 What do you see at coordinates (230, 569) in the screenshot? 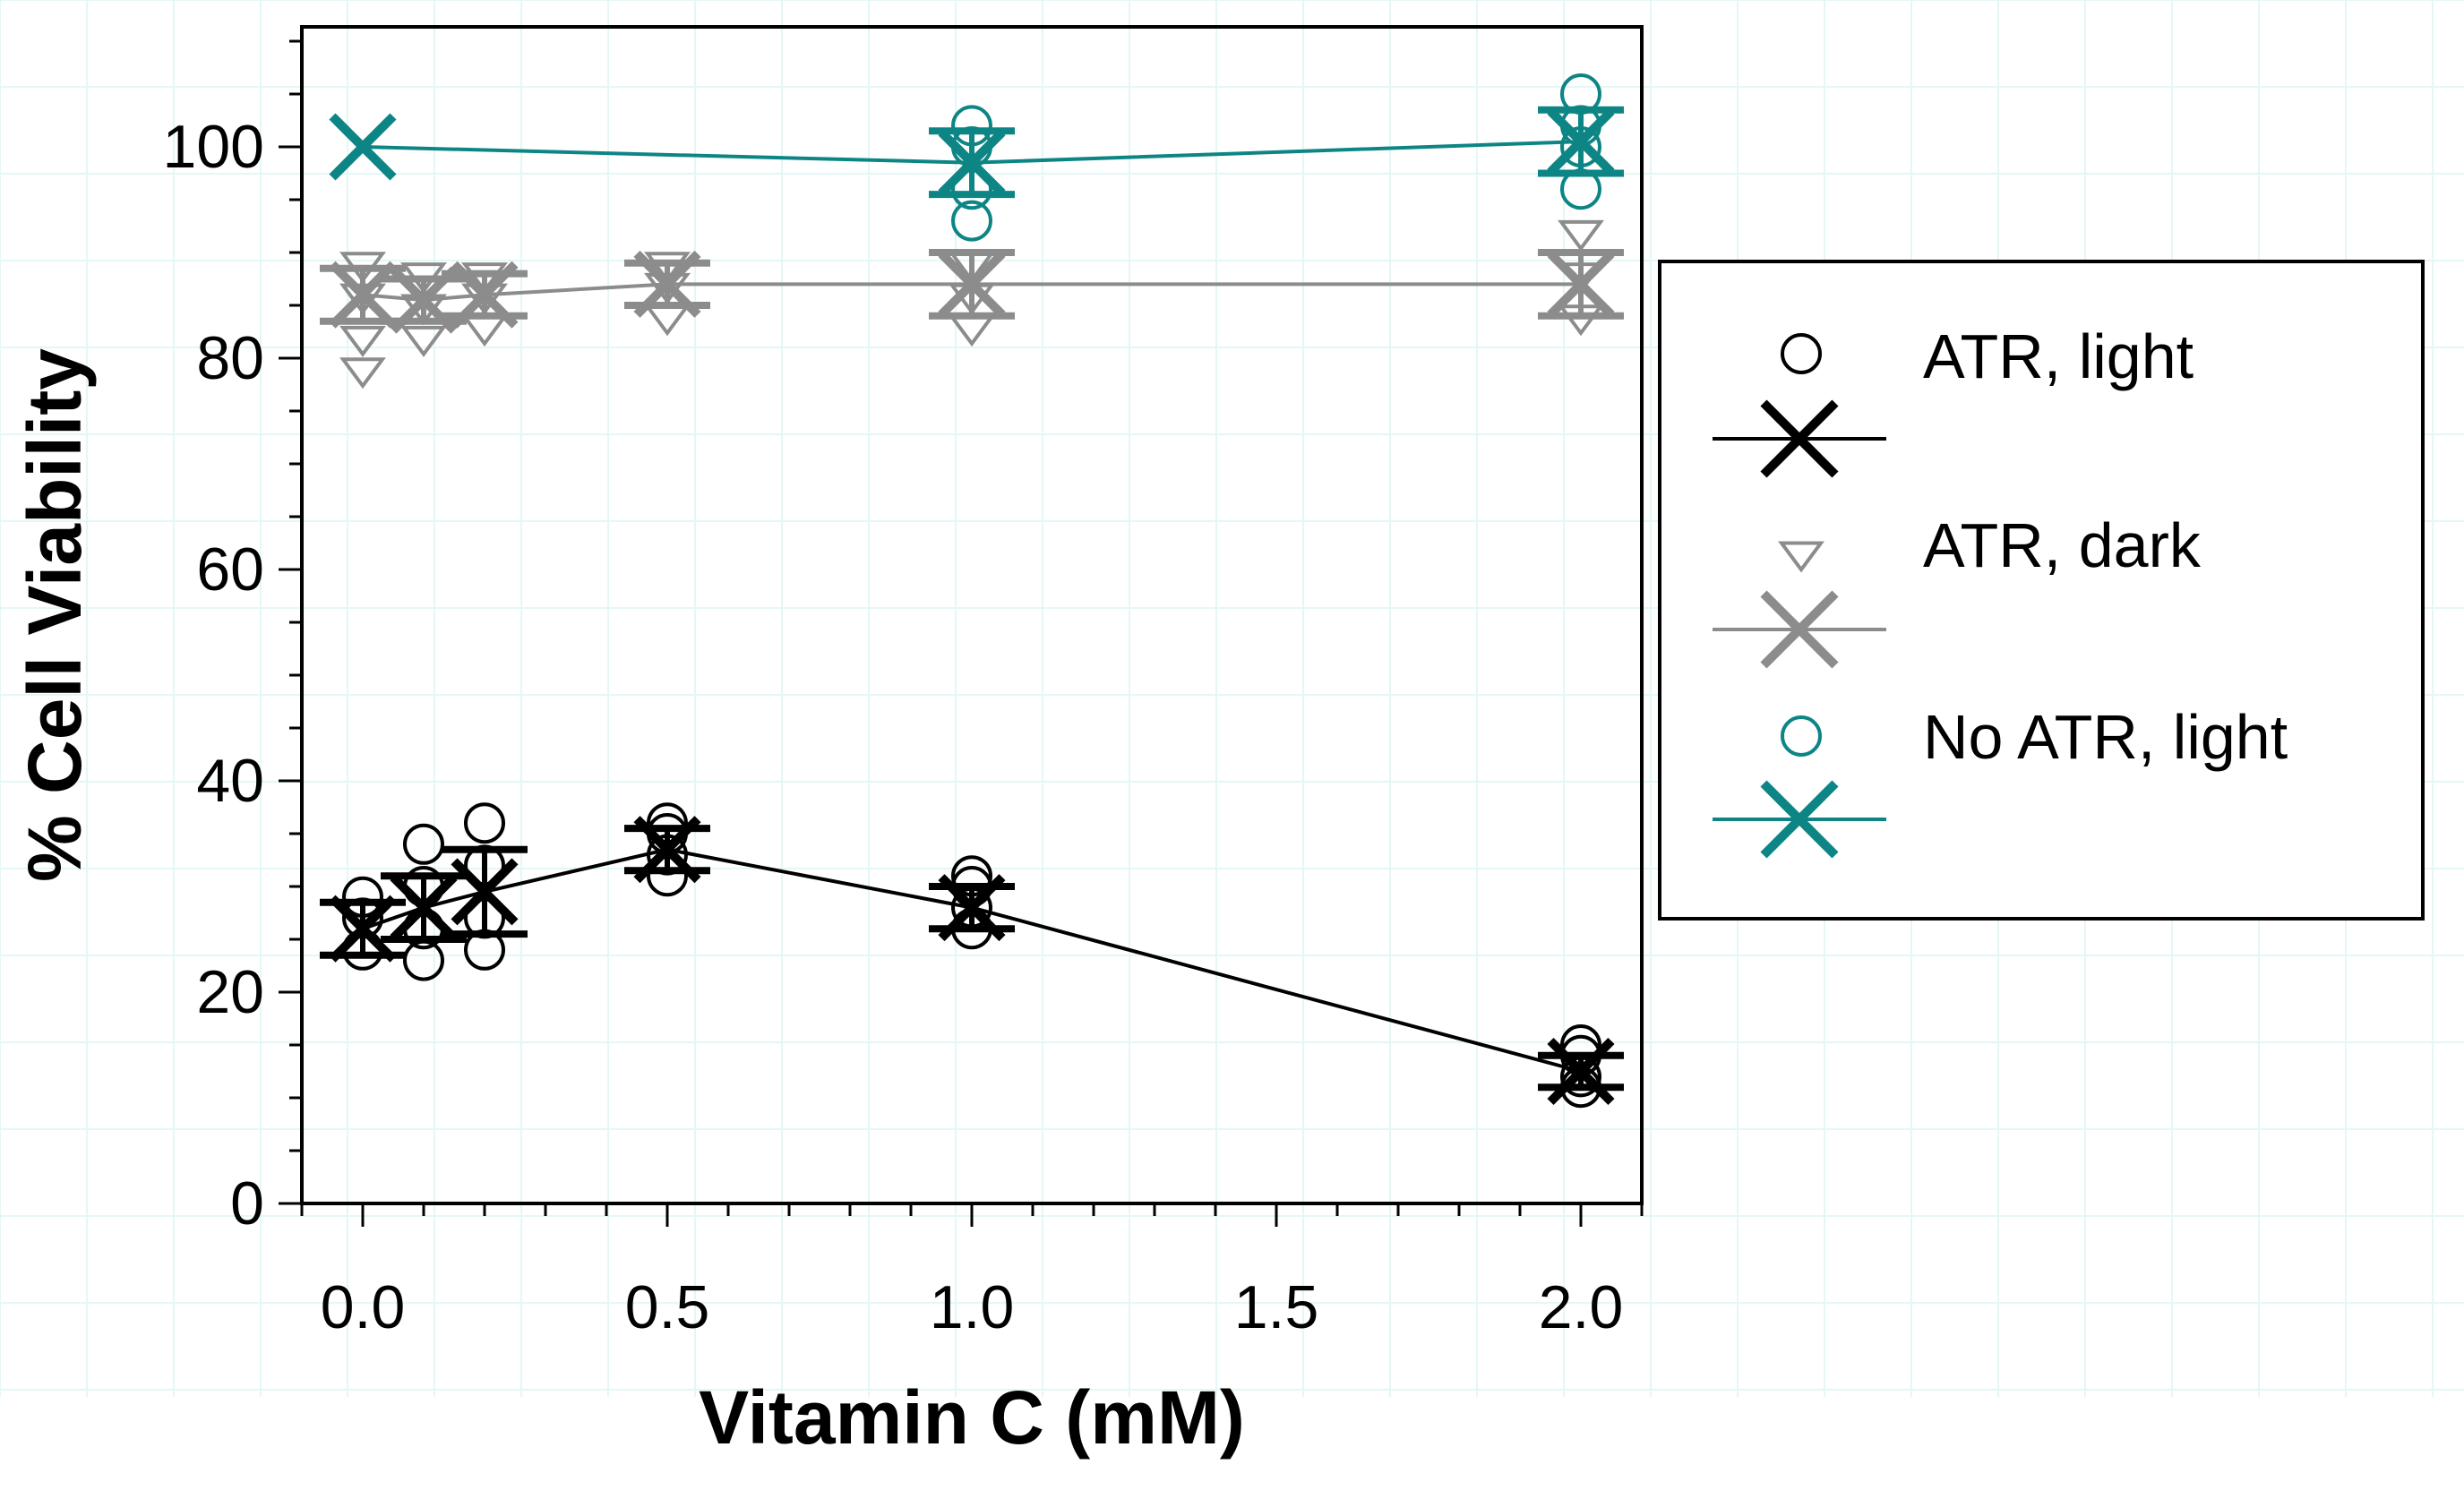
I see `y-tick-label: 60` at bounding box center [230, 569].